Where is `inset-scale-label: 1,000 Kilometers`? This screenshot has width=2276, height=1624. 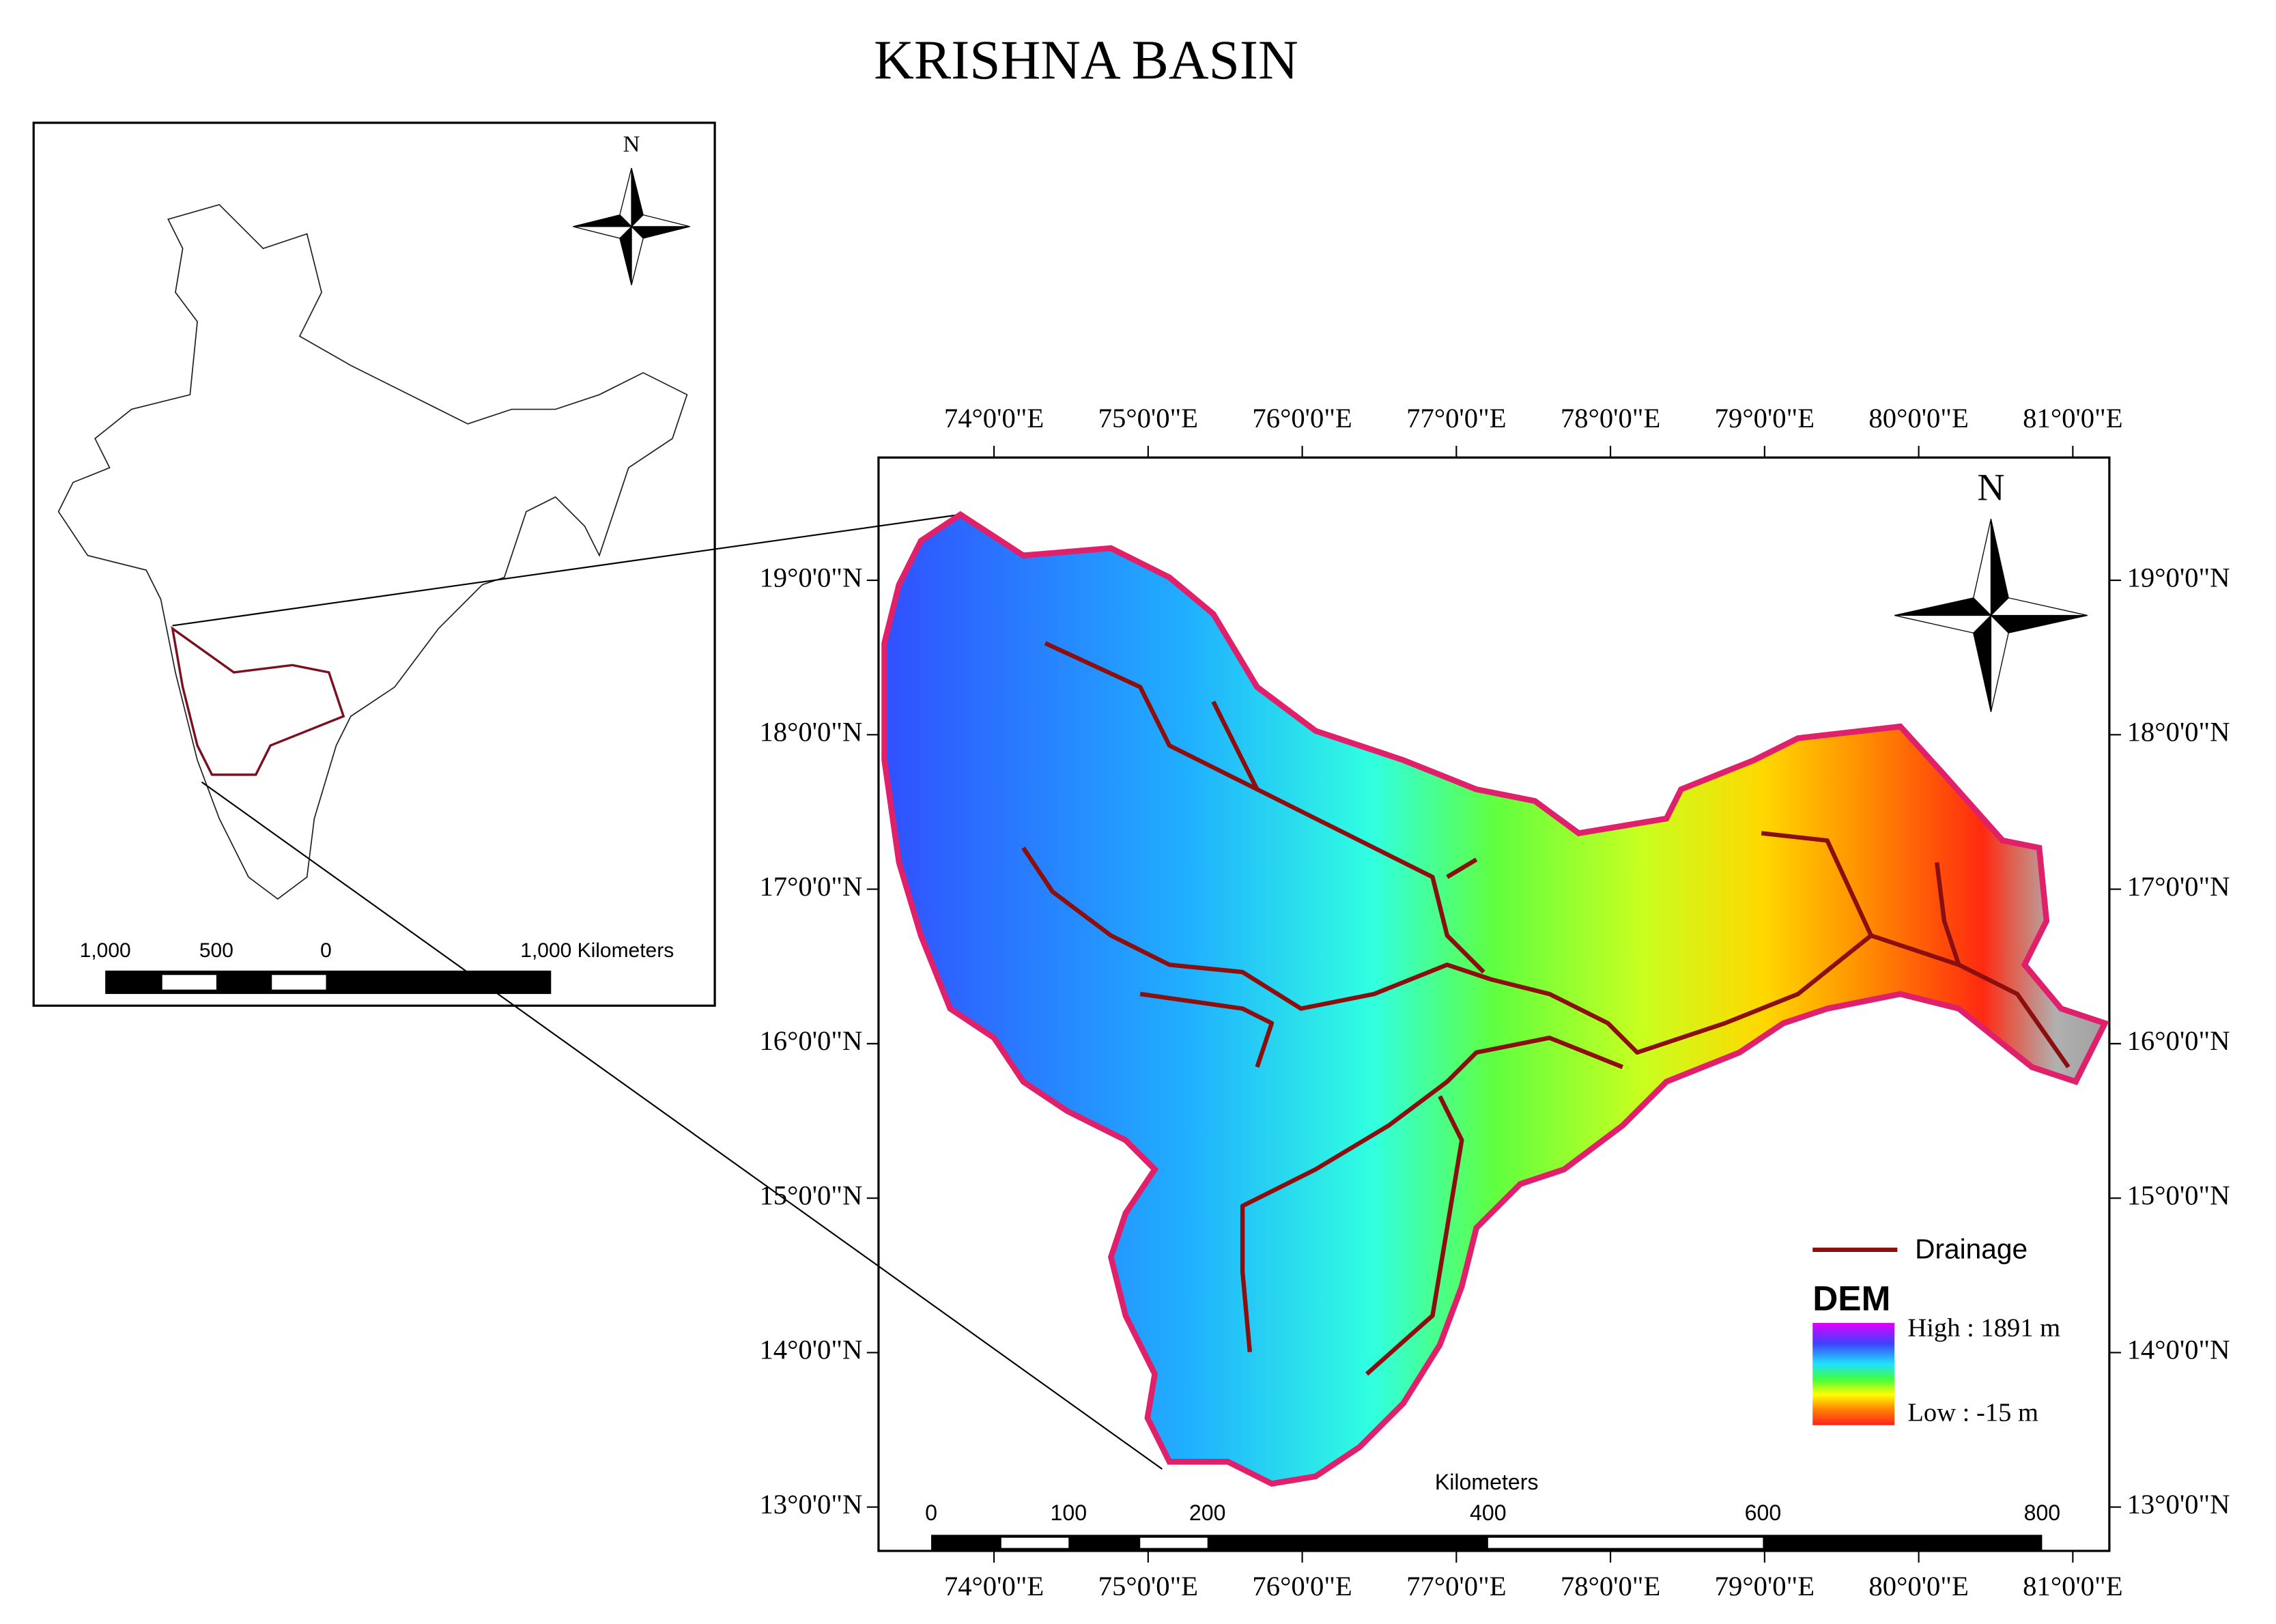 inset-scale-label: 1,000 Kilometers is located at coordinates (597, 950).